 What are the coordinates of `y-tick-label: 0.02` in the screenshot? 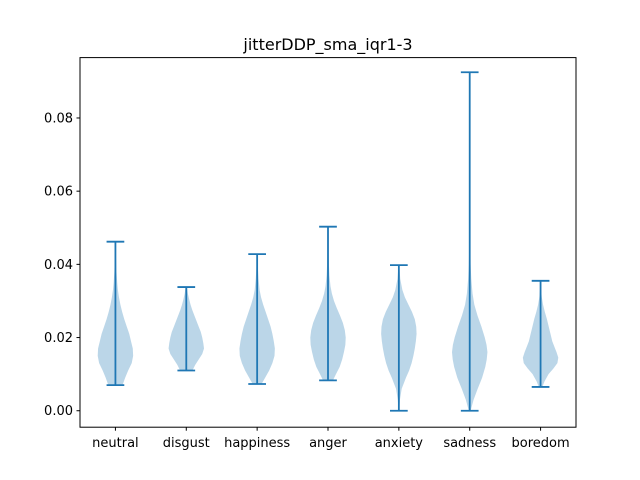 It's located at (58, 338).